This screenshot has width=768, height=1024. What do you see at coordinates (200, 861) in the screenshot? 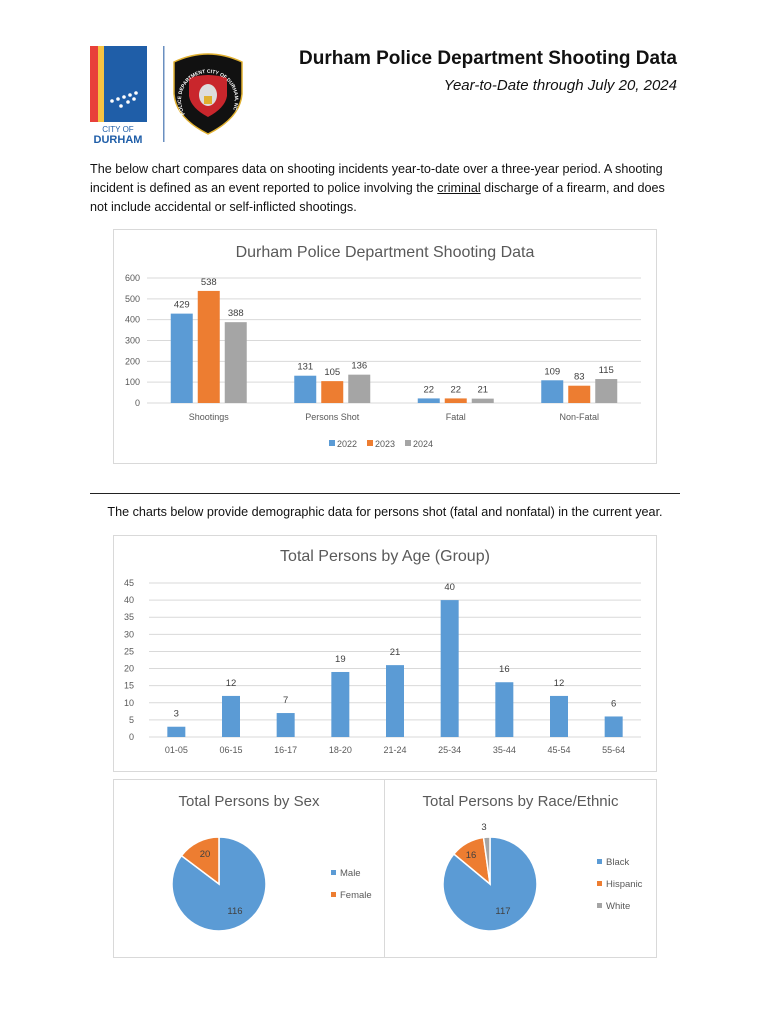
I see `pie-slice-female` at bounding box center [200, 861].